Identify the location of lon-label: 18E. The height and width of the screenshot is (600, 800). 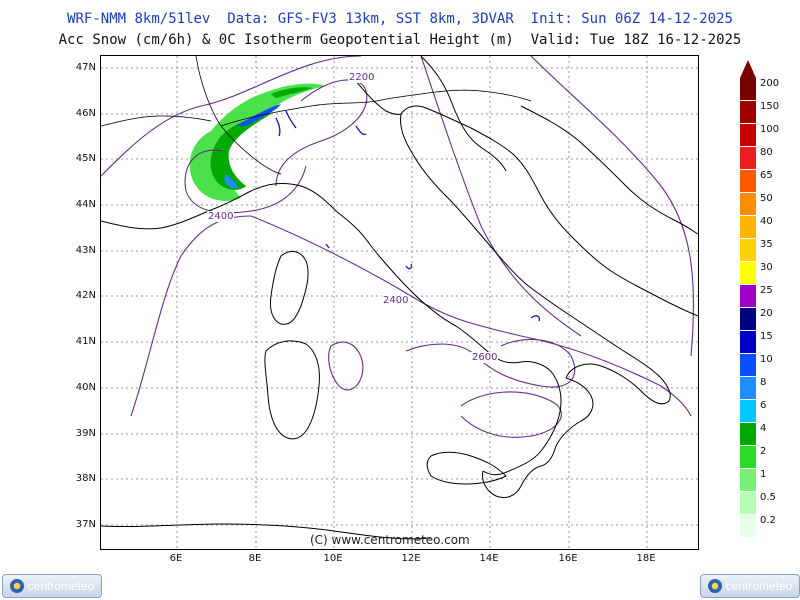
(646, 558).